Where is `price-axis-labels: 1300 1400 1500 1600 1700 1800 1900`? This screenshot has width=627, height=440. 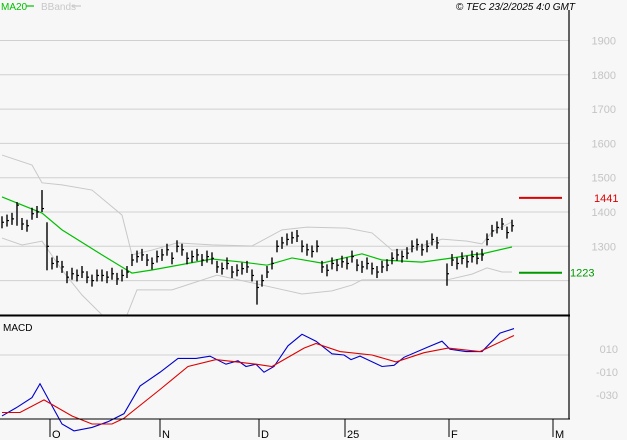
price-axis-labels: 1300 1400 1500 1600 1700 1800 1900 is located at coordinates (604, 144).